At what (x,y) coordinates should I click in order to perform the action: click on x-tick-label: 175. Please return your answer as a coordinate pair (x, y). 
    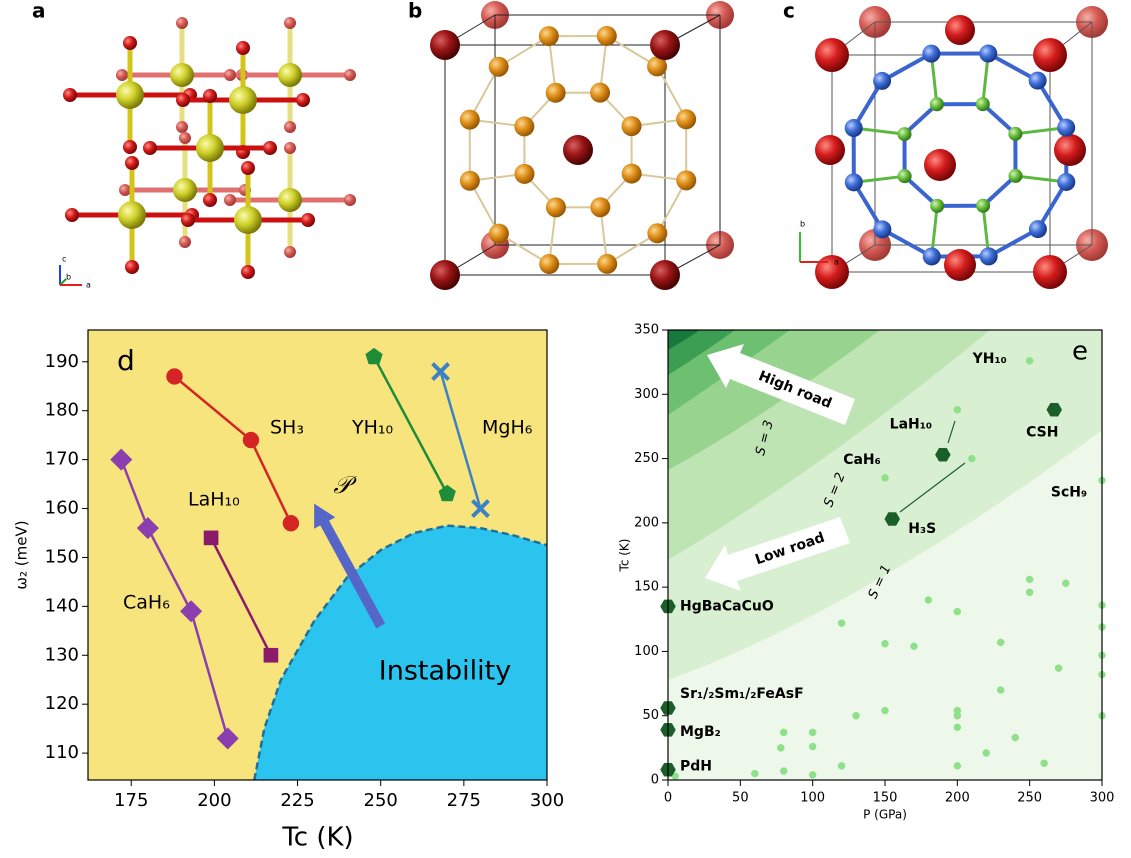
    Looking at the image, I should click on (131, 800).